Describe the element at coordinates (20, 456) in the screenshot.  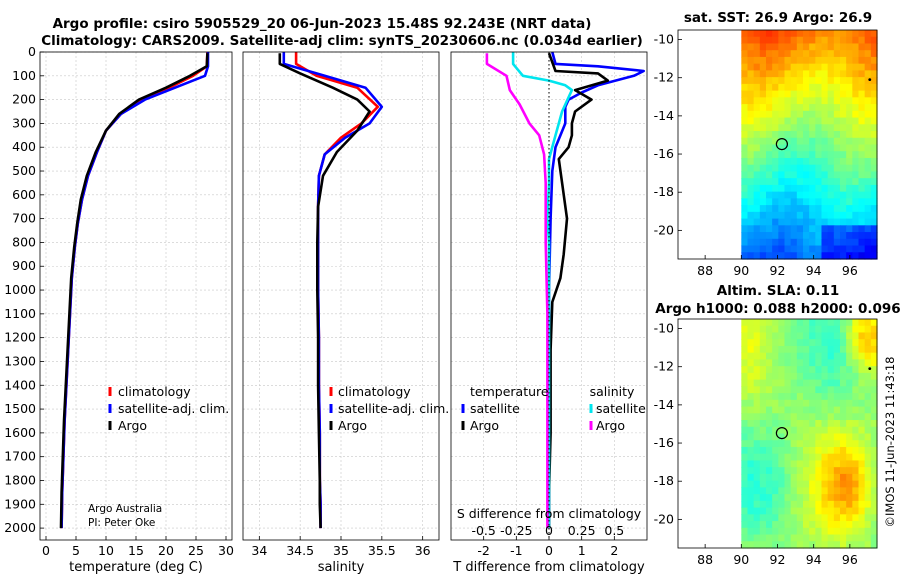
I see `y-tick-label: 1700` at that location.